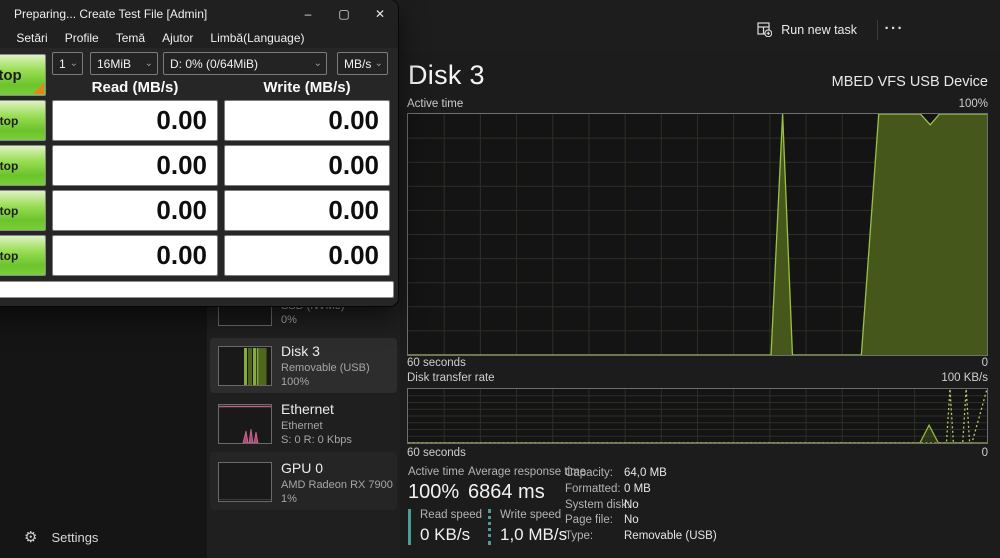  Describe the element at coordinates (316, 440) in the screenshot. I see `ethernet-value: S: 0 R: 0 Kbps` at that location.